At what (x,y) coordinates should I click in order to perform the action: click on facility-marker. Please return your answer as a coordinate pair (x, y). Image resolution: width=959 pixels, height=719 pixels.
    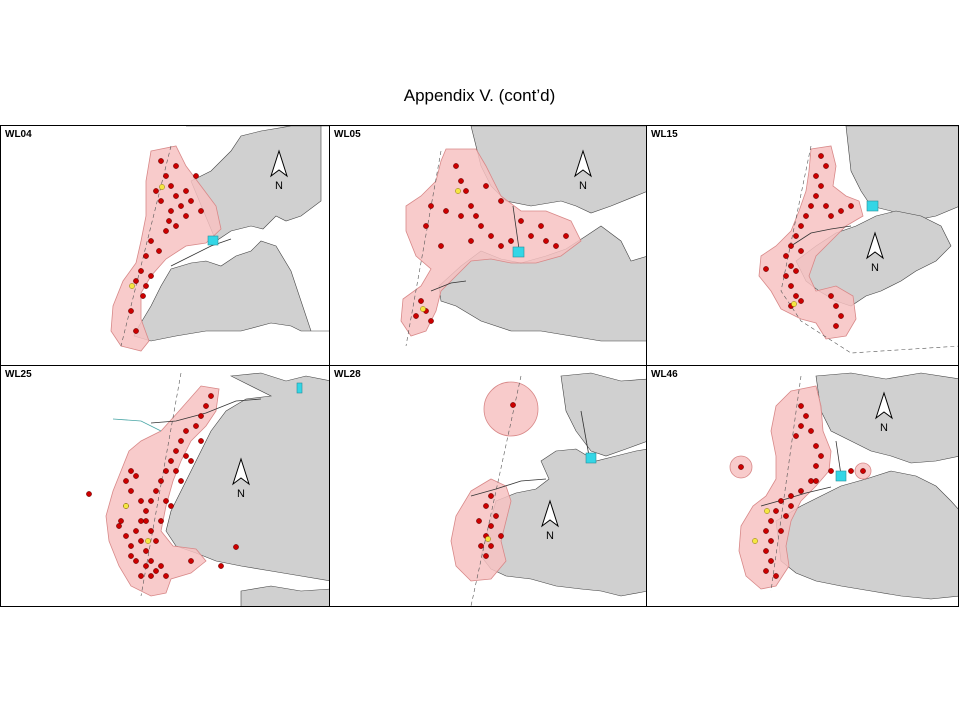
    Looking at the image, I should click on (518, 252).